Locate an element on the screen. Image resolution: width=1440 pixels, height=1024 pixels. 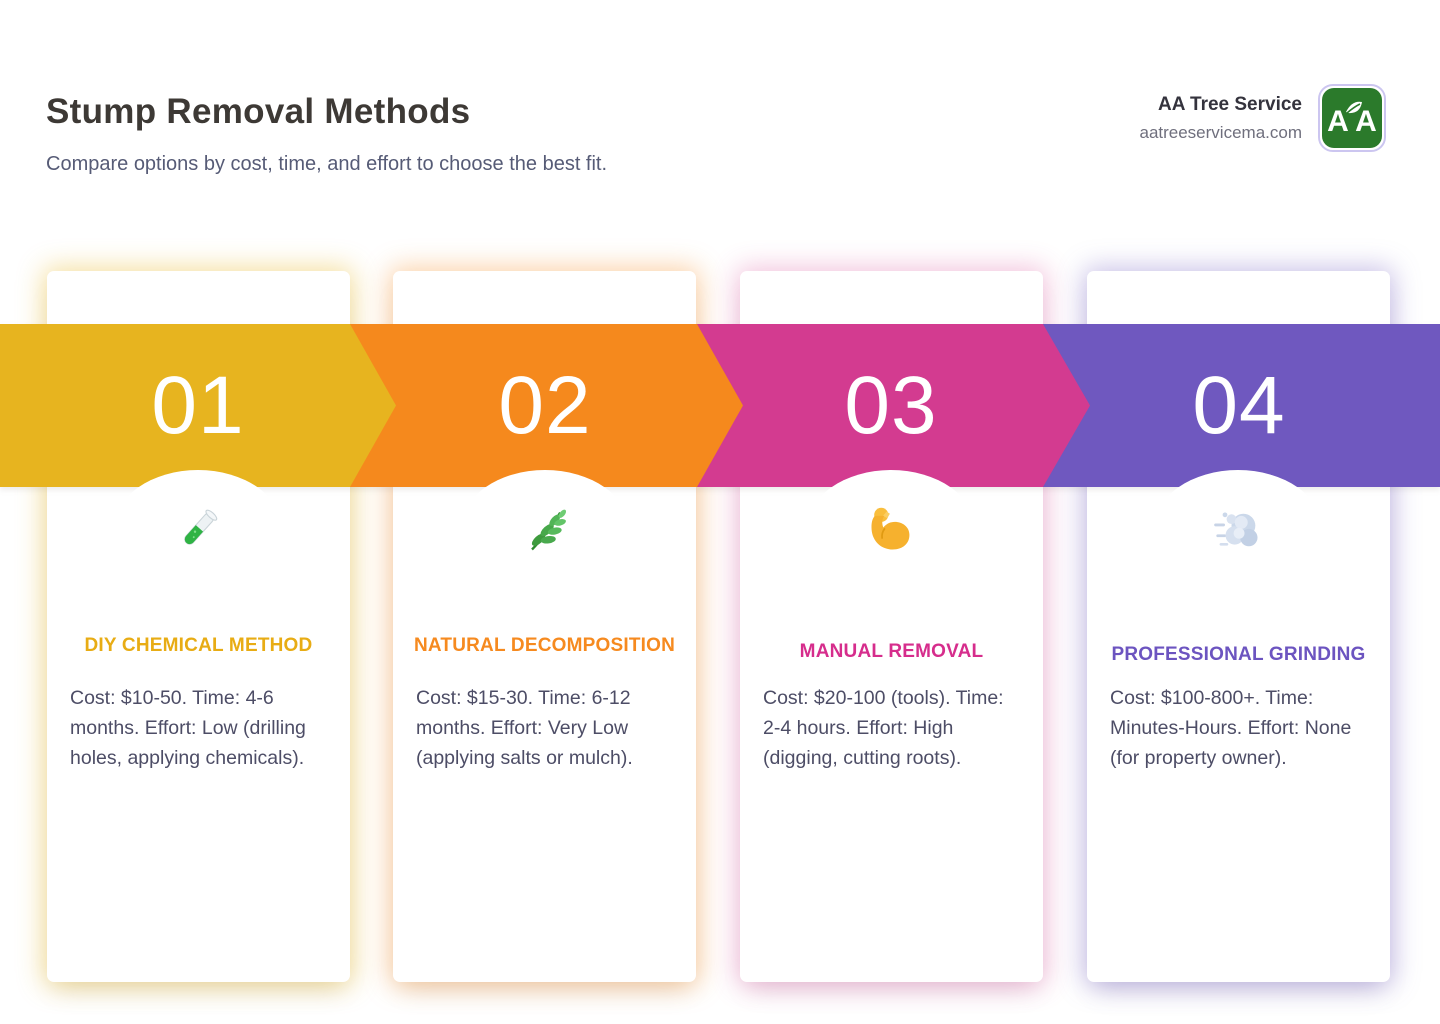
tree-service-logo-icon: A A is located at coordinates (1352, 118).